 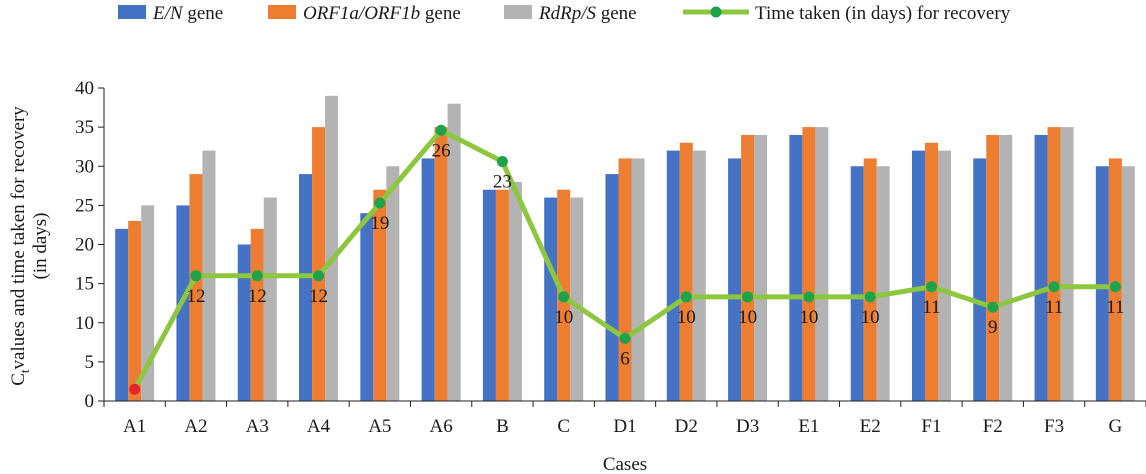 I want to click on bar-e-n-gene-c, so click(x=551, y=299).